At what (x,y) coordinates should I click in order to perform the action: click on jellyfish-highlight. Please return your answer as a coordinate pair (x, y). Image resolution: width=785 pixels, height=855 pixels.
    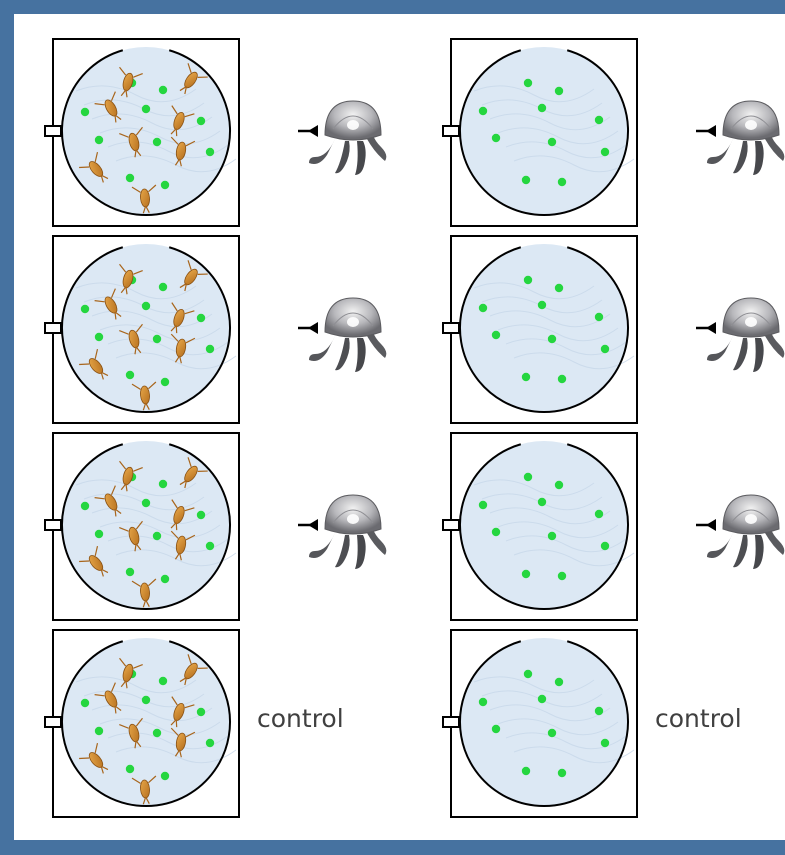
    Looking at the image, I should click on (751, 125).